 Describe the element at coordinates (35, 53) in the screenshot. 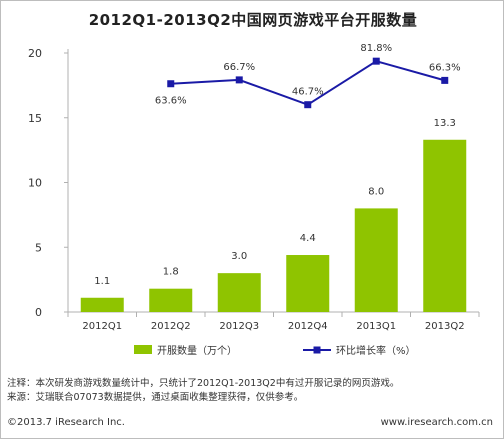

I see `y-tick-label: 20` at that location.